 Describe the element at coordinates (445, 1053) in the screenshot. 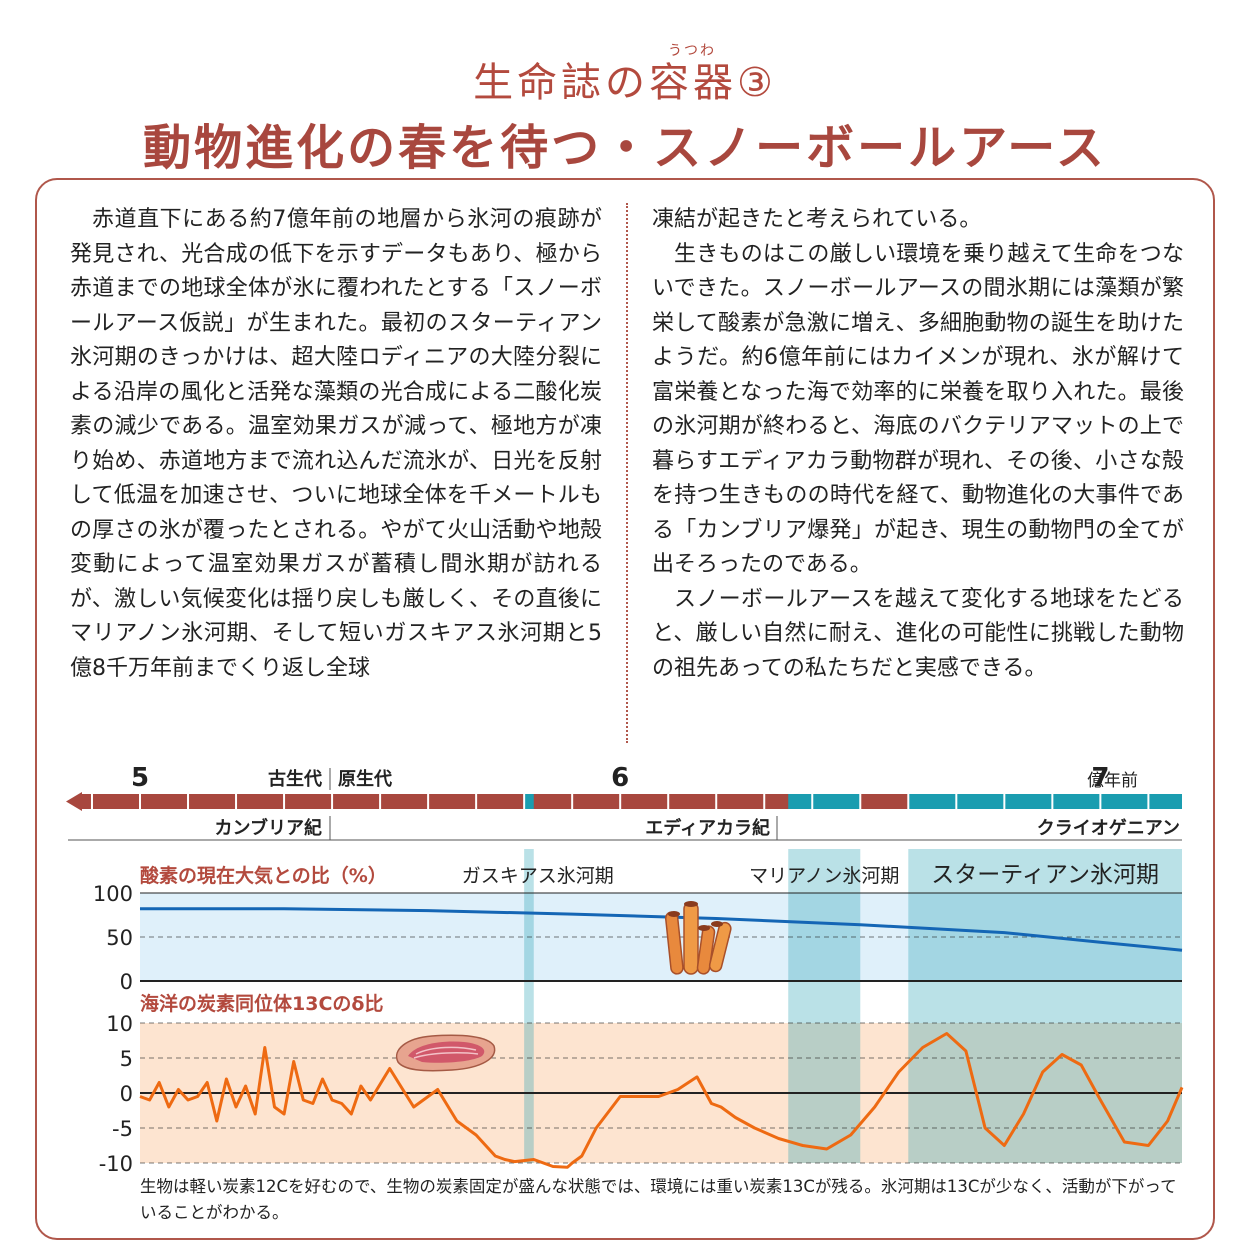

I see `bacterial-mat-icon` at that location.